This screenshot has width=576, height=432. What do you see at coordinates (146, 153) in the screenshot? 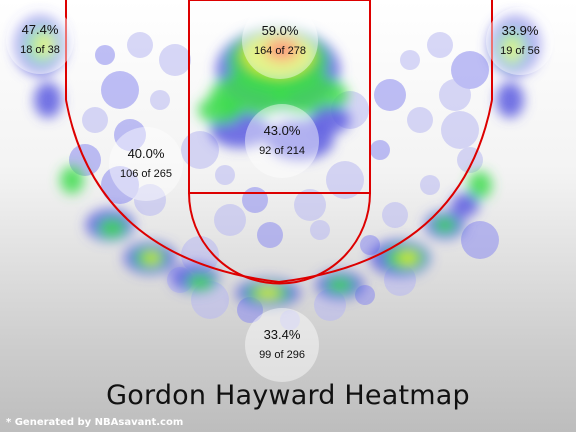
I see `zone-percentage: 40.0%` at bounding box center [146, 153].